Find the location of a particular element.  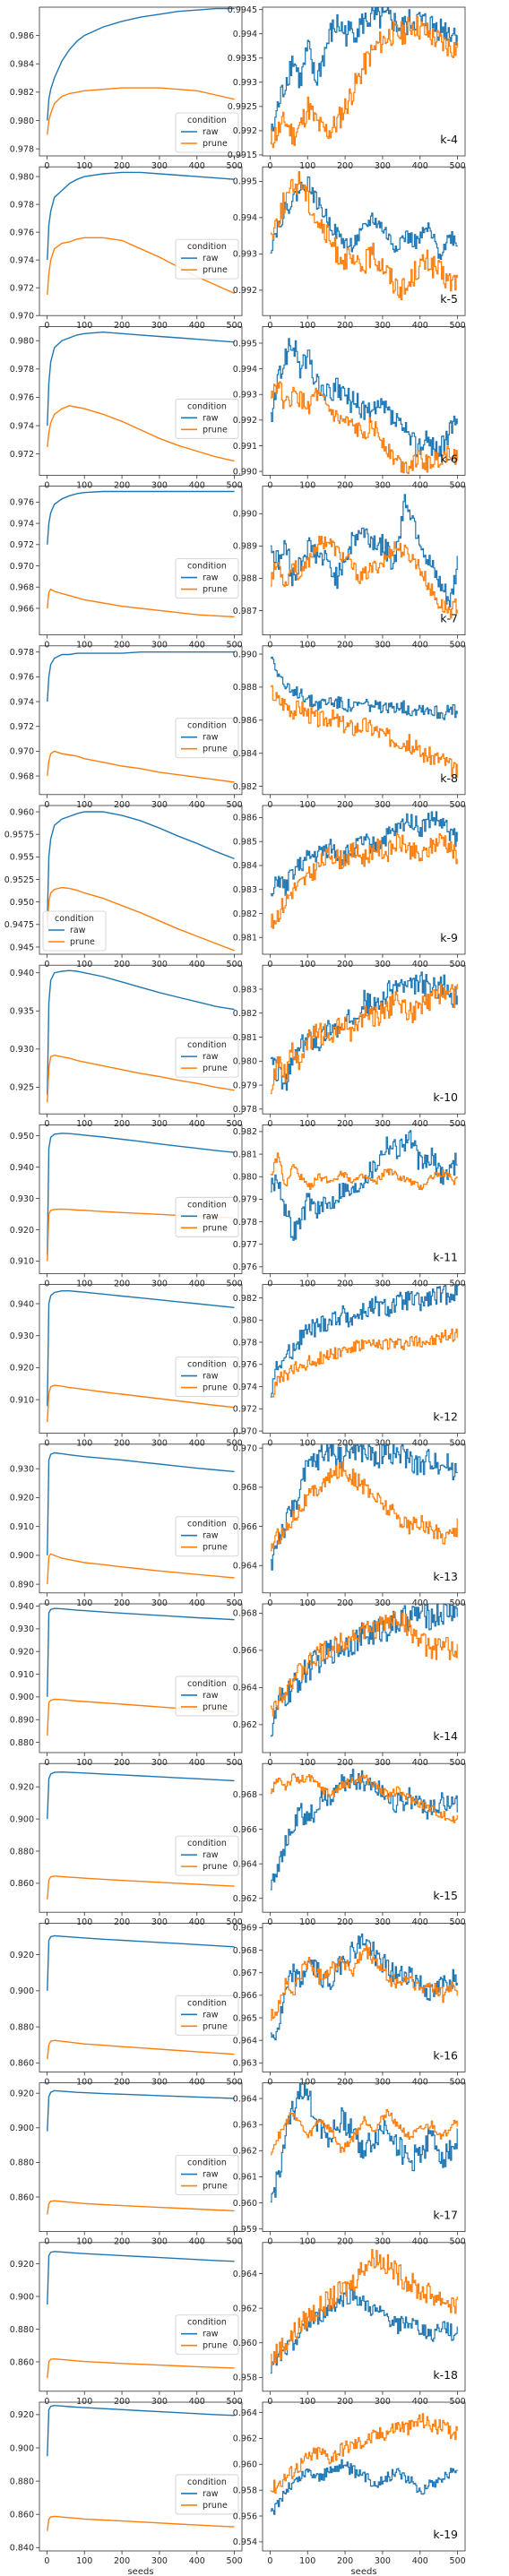

y-tick-label: 0.9575 is located at coordinates (19, 835).